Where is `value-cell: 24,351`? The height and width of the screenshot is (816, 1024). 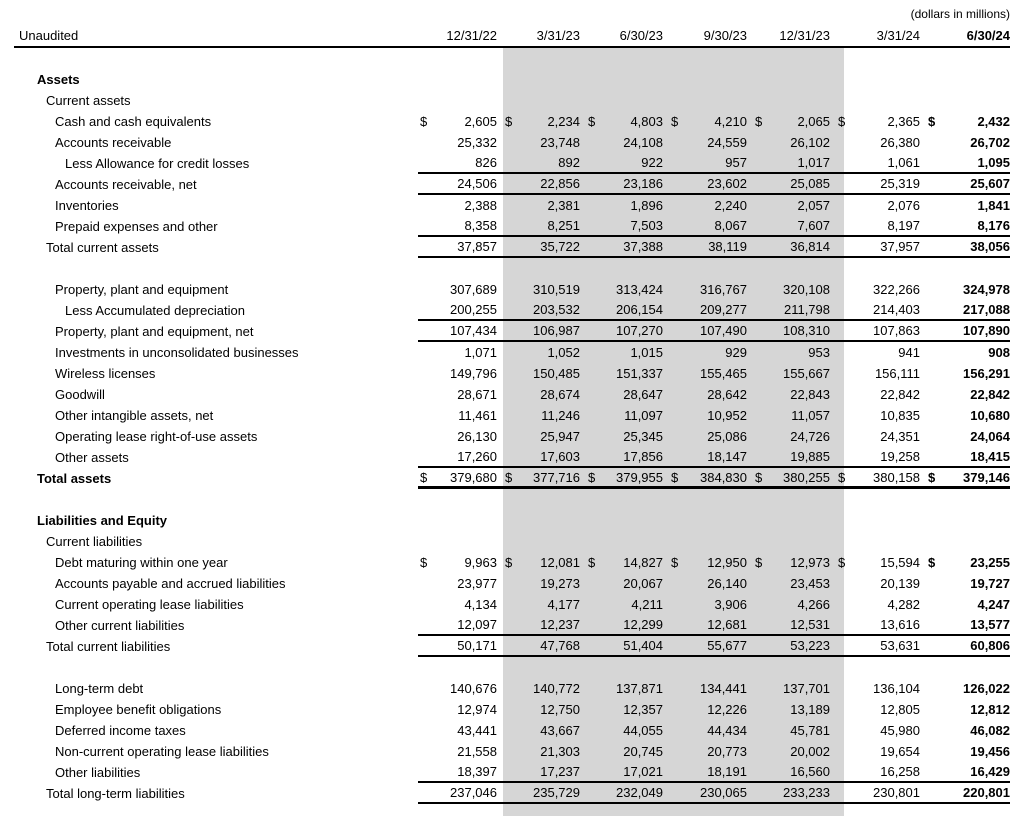 value-cell: 24,351 is located at coordinates (878, 436).